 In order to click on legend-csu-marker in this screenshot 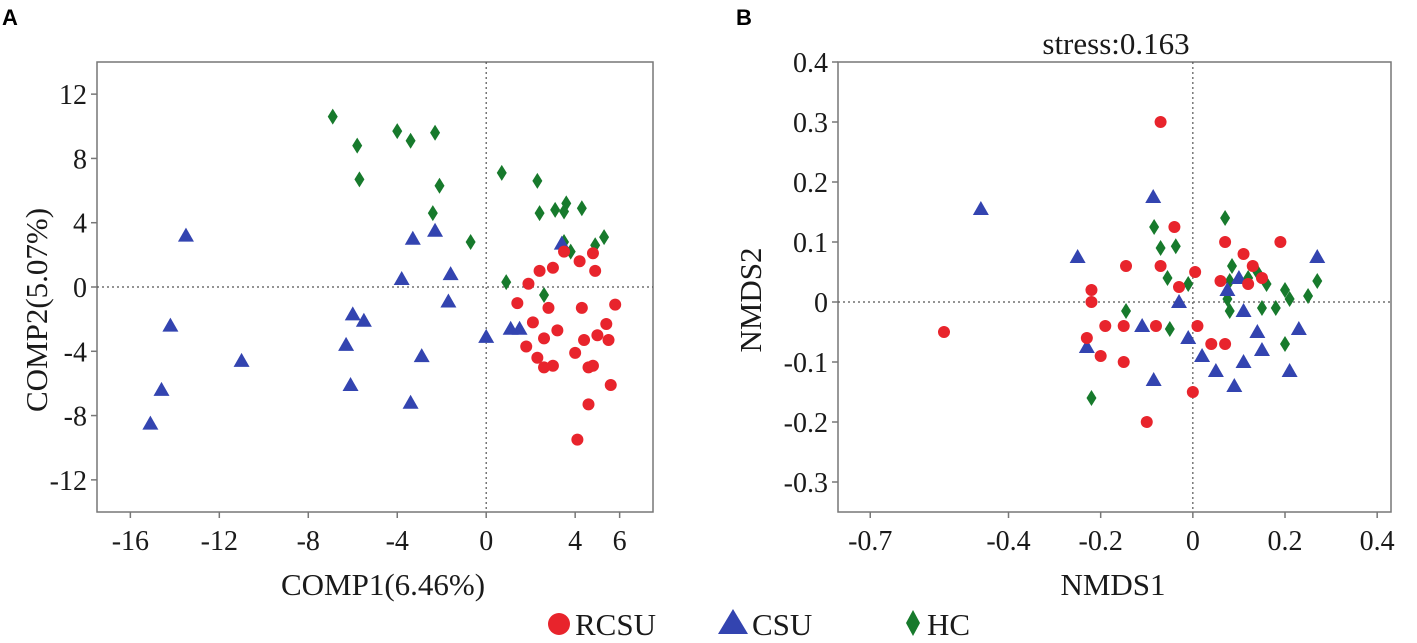, I will do `click(733, 621)`.